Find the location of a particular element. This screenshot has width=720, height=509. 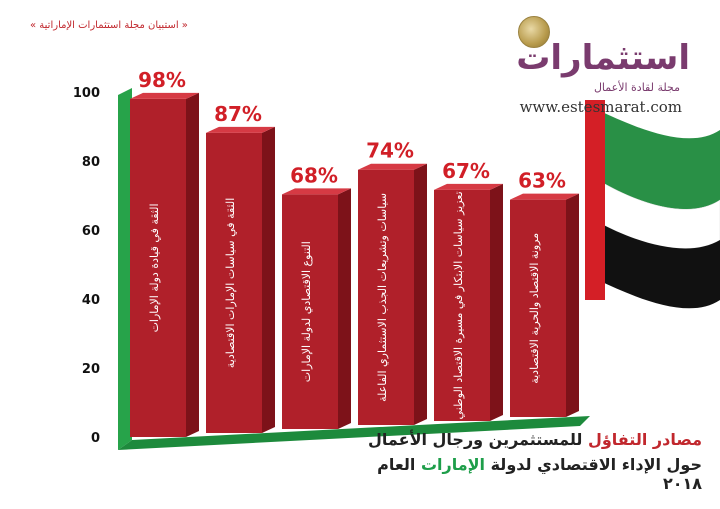

bar-3: 68% التنوع الاقتصادي لدولة الإمارات is located at coordinates (316, 296).